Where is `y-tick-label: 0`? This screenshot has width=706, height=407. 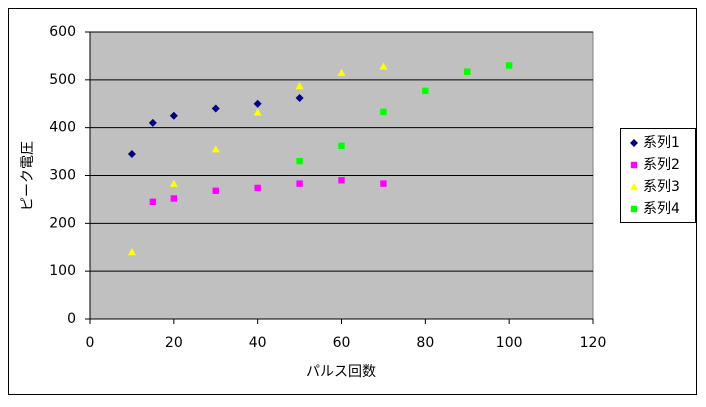
y-tick-label: 0 is located at coordinates (71, 319).